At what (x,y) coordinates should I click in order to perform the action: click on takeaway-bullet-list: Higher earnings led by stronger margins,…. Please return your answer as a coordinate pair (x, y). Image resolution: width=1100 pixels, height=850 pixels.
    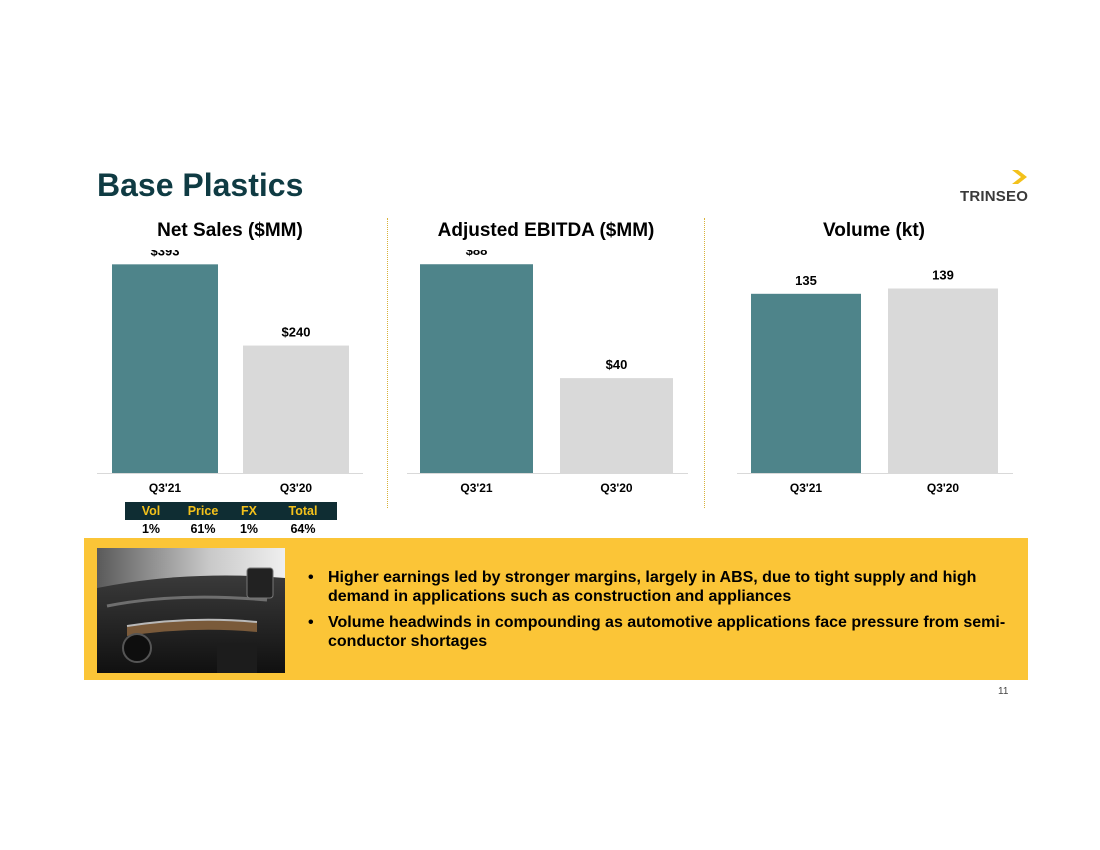
    Looking at the image, I should click on (656, 613).